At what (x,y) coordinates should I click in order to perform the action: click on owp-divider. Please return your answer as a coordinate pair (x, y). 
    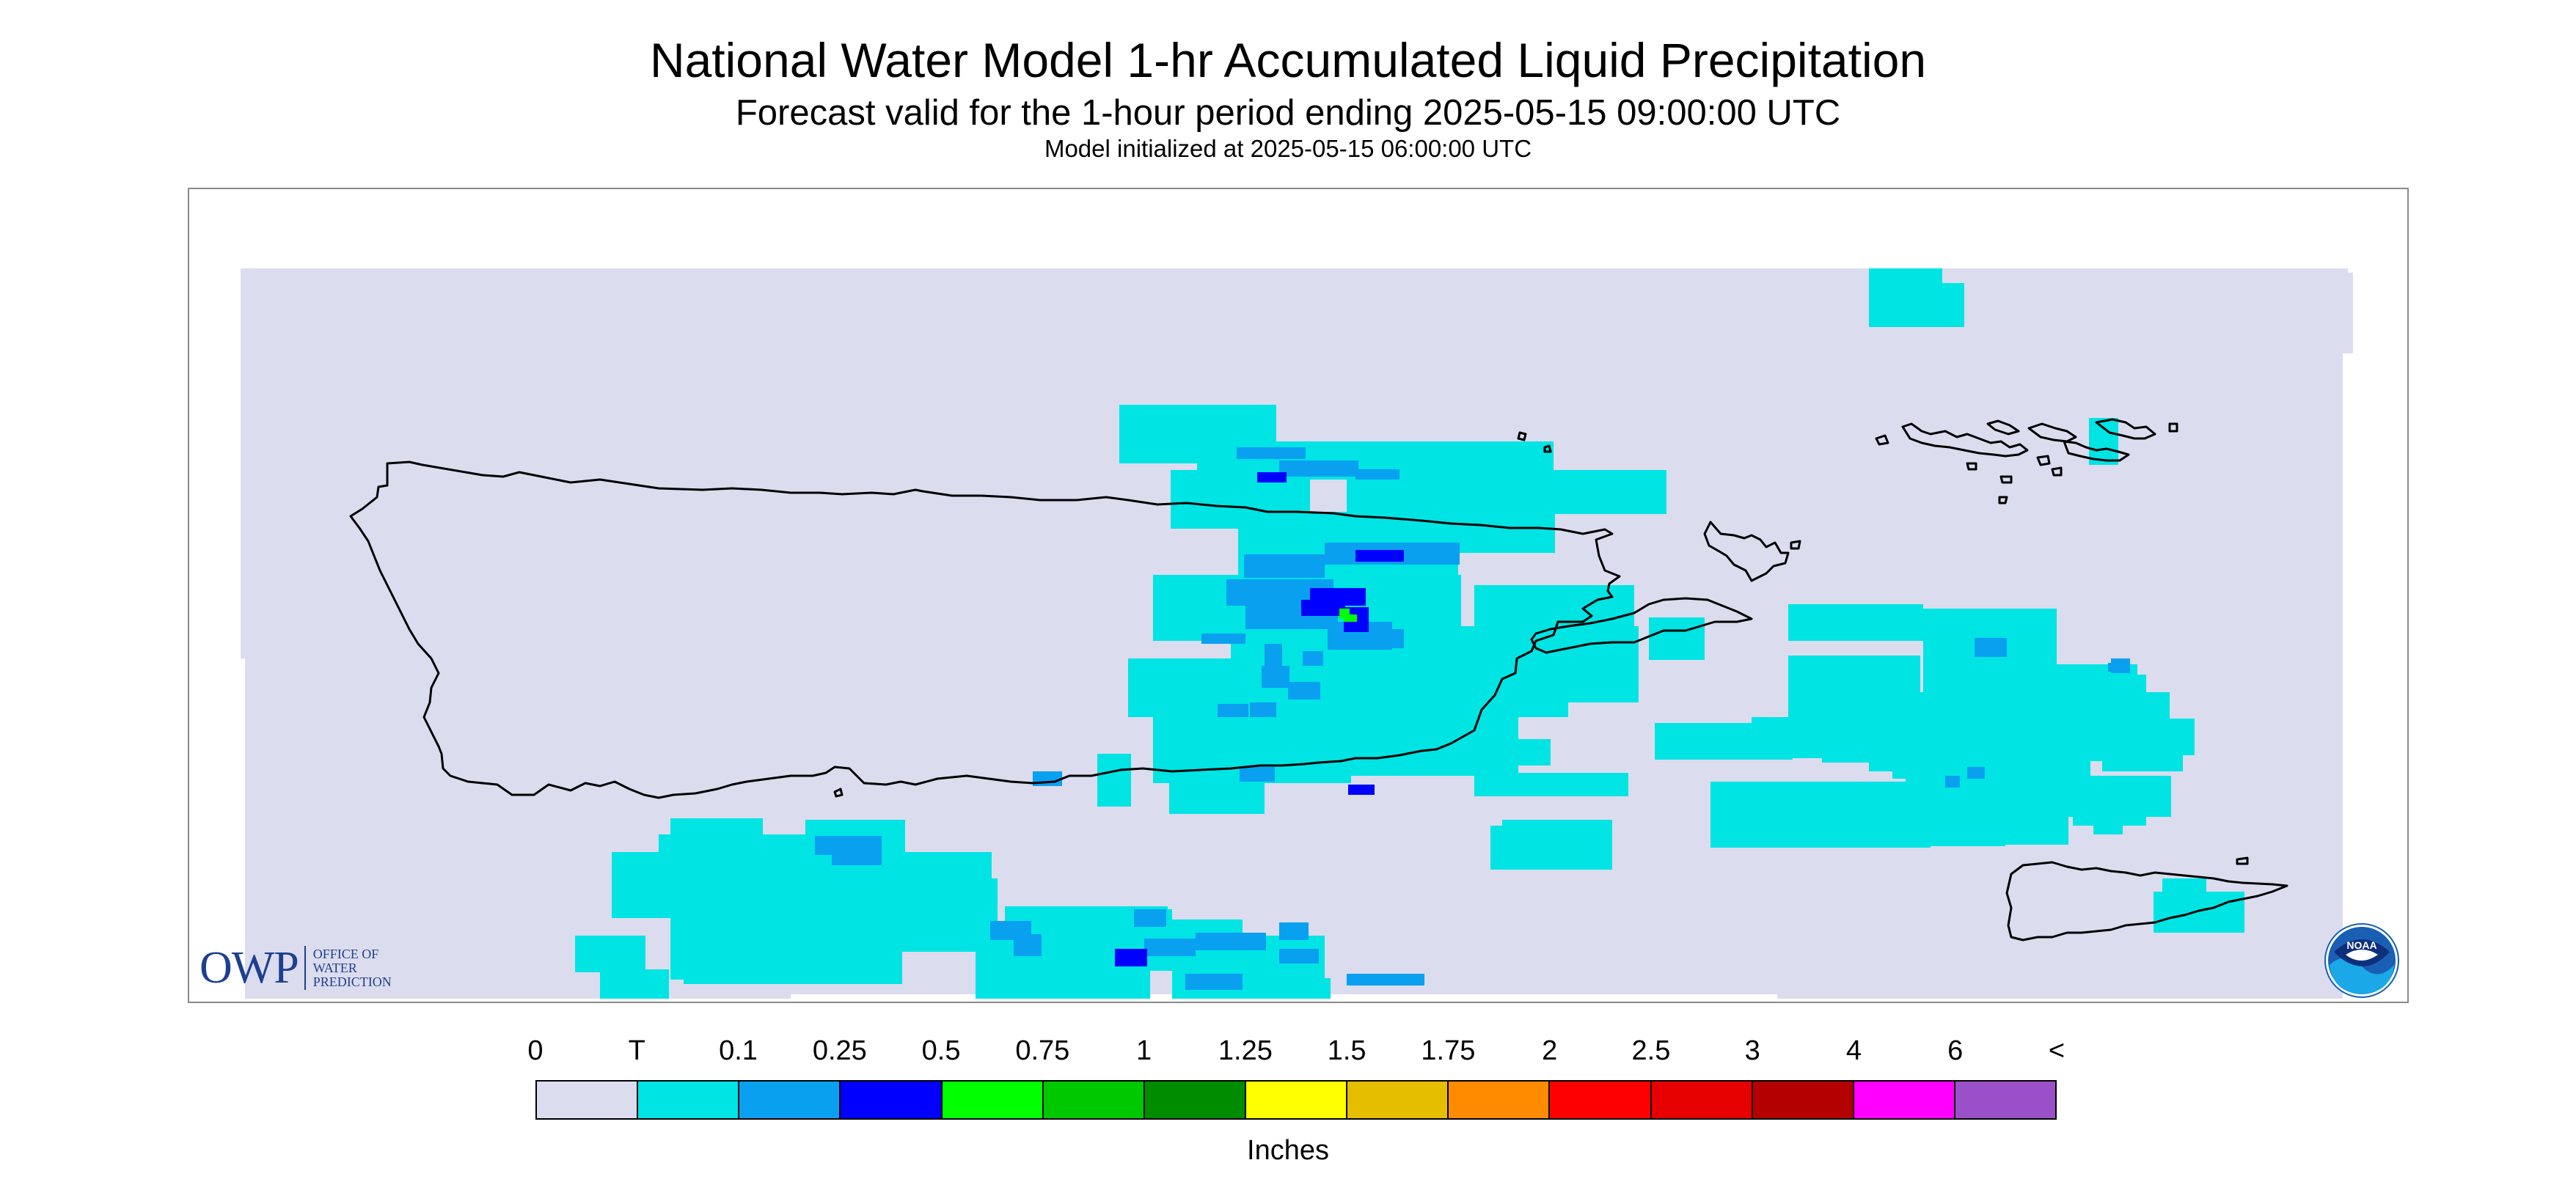
    Looking at the image, I should click on (305, 968).